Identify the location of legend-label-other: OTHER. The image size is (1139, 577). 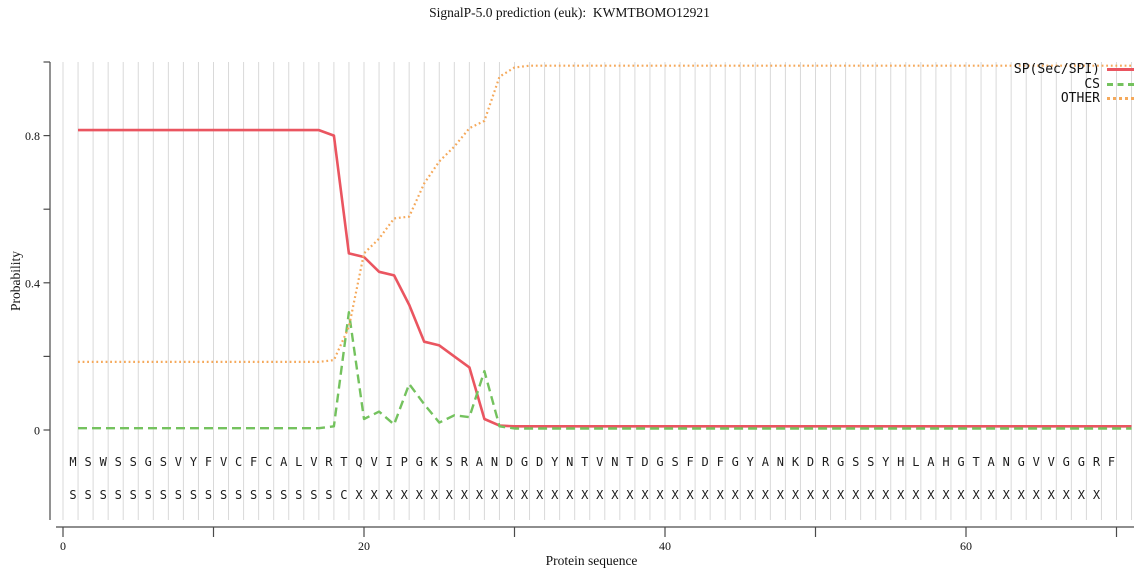
(1080, 98).